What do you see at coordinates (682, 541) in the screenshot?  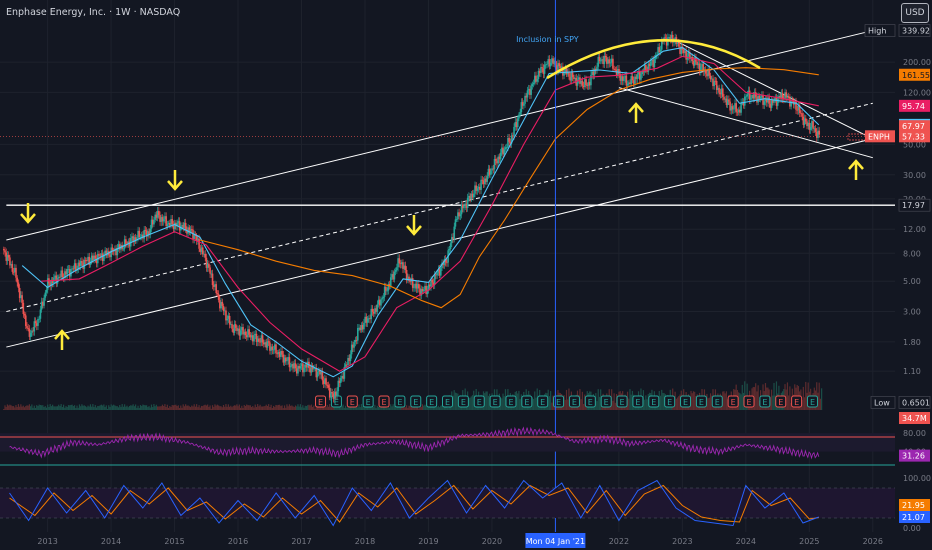 I see `time-tick-label: 2023` at bounding box center [682, 541].